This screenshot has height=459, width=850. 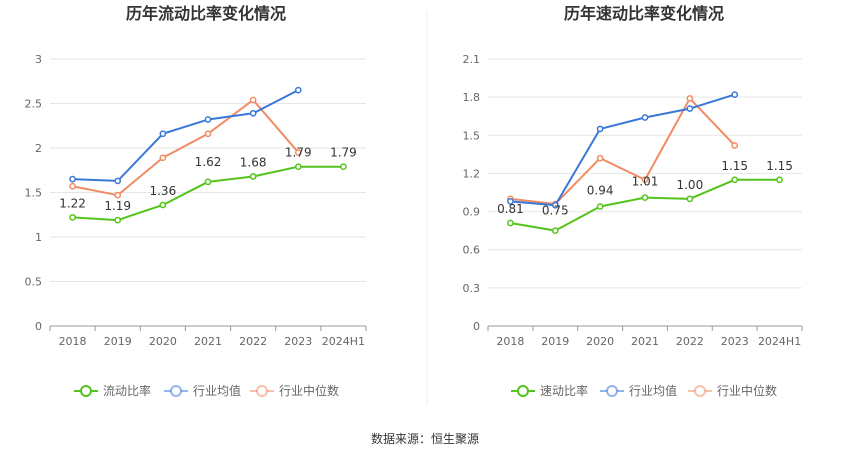 What do you see at coordinates (127, 390) in the screenshot?
I see `legend-label: 流动比率` at bounding box center [127, 390].